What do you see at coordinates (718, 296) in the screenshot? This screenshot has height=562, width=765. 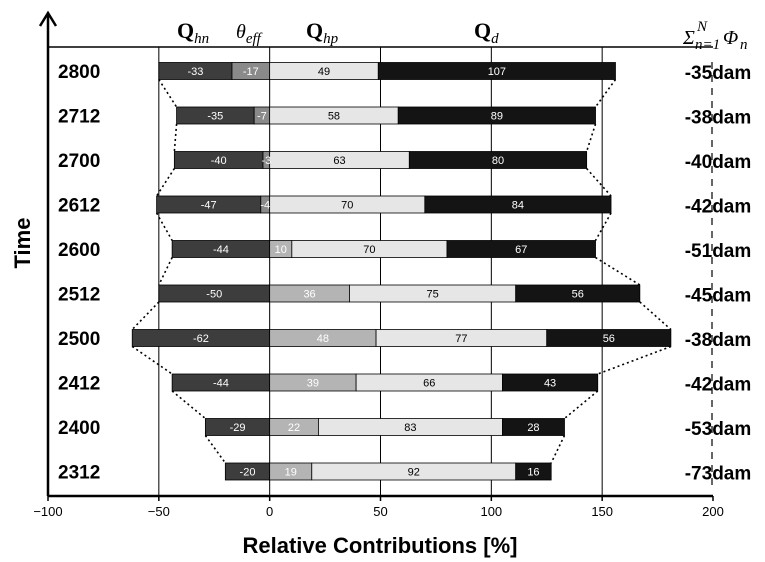 I see `phi-sum-label: -45dam` at bounding box center [718, 296].